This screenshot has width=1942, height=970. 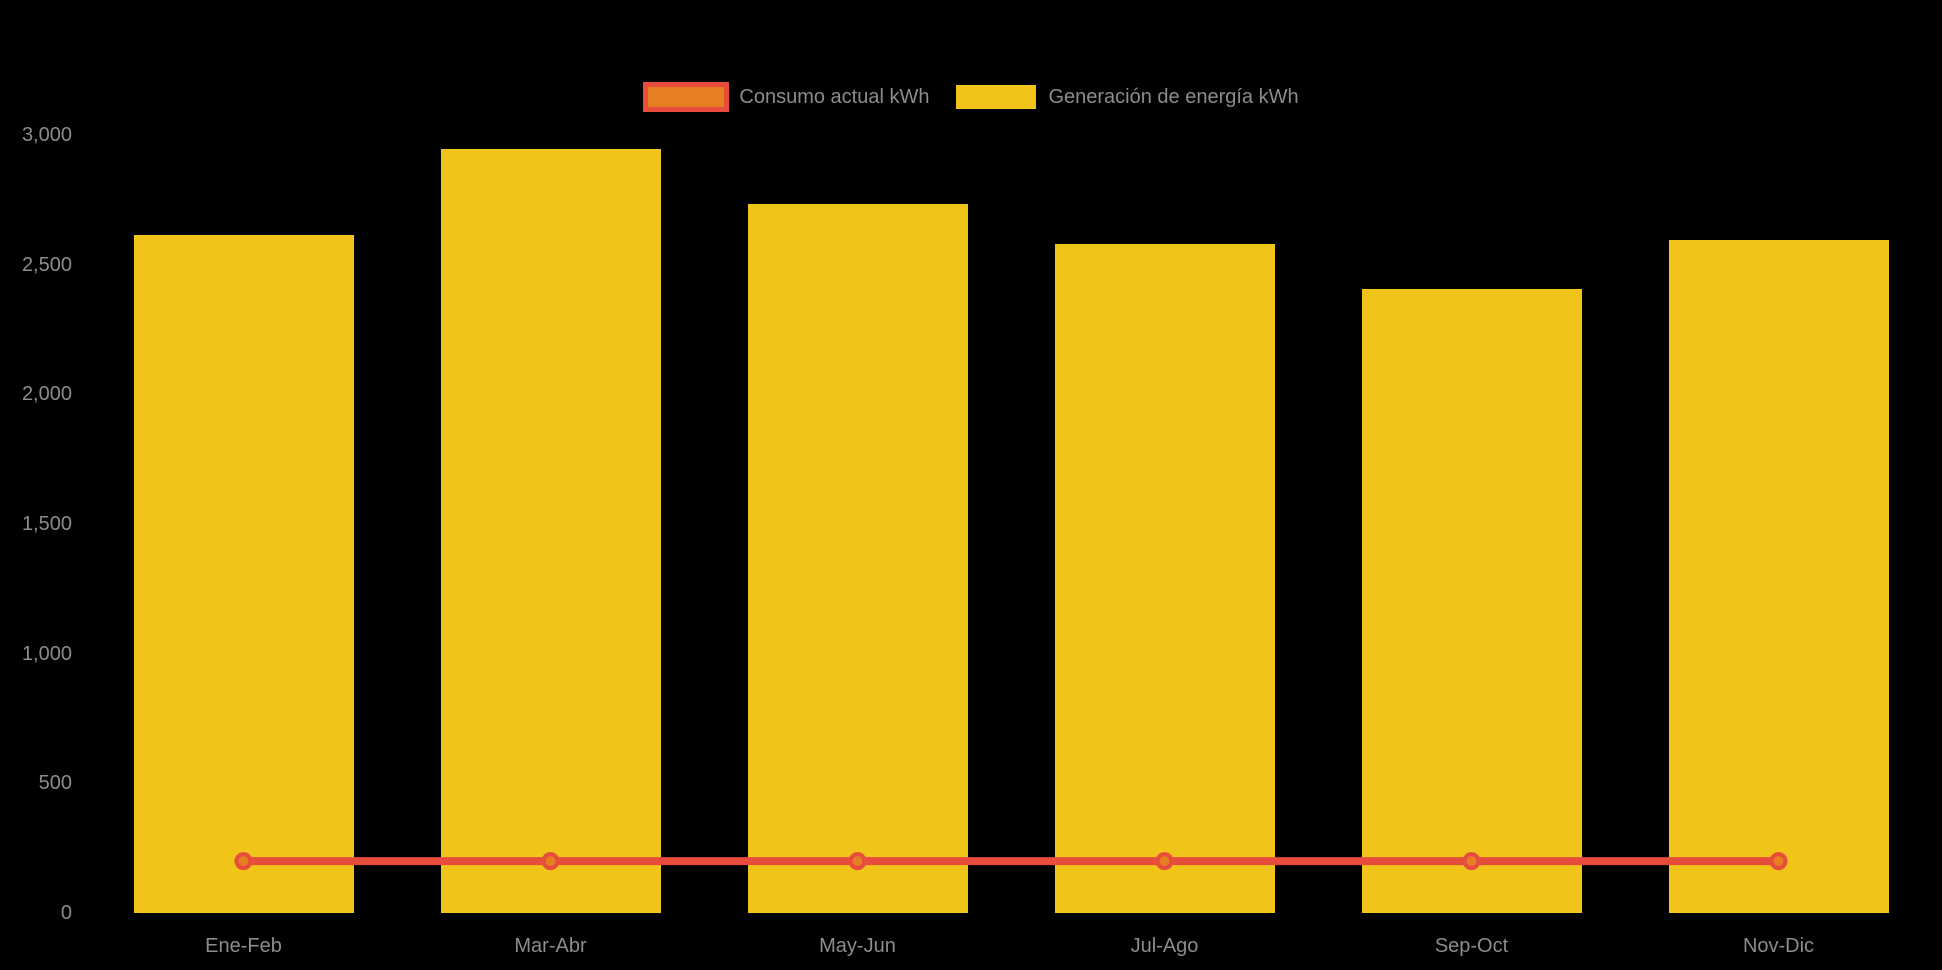 What do you see at coordinates (1471, 946) in the screenshot?
I see `x-label-sep-oct: Sep-Oct` at bounding box center [1471, 946].